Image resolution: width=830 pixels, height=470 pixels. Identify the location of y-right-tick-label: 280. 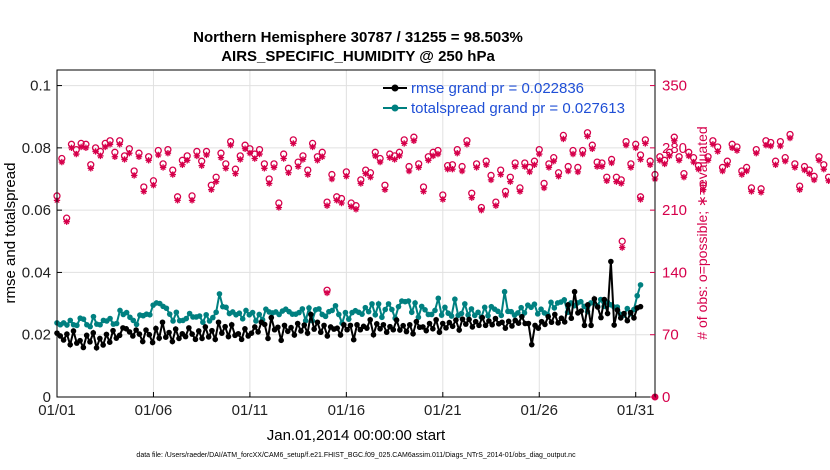
(674, 148).